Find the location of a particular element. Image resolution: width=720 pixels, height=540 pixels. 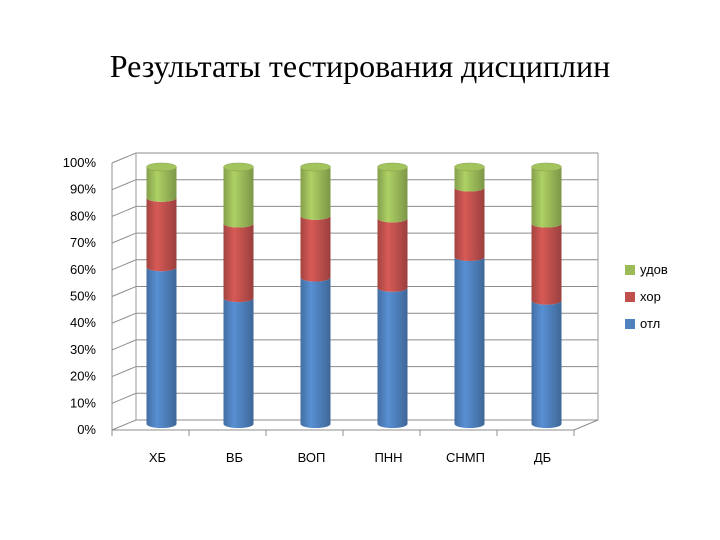

legend: удов хор отл is located at coordinates (646, 296).